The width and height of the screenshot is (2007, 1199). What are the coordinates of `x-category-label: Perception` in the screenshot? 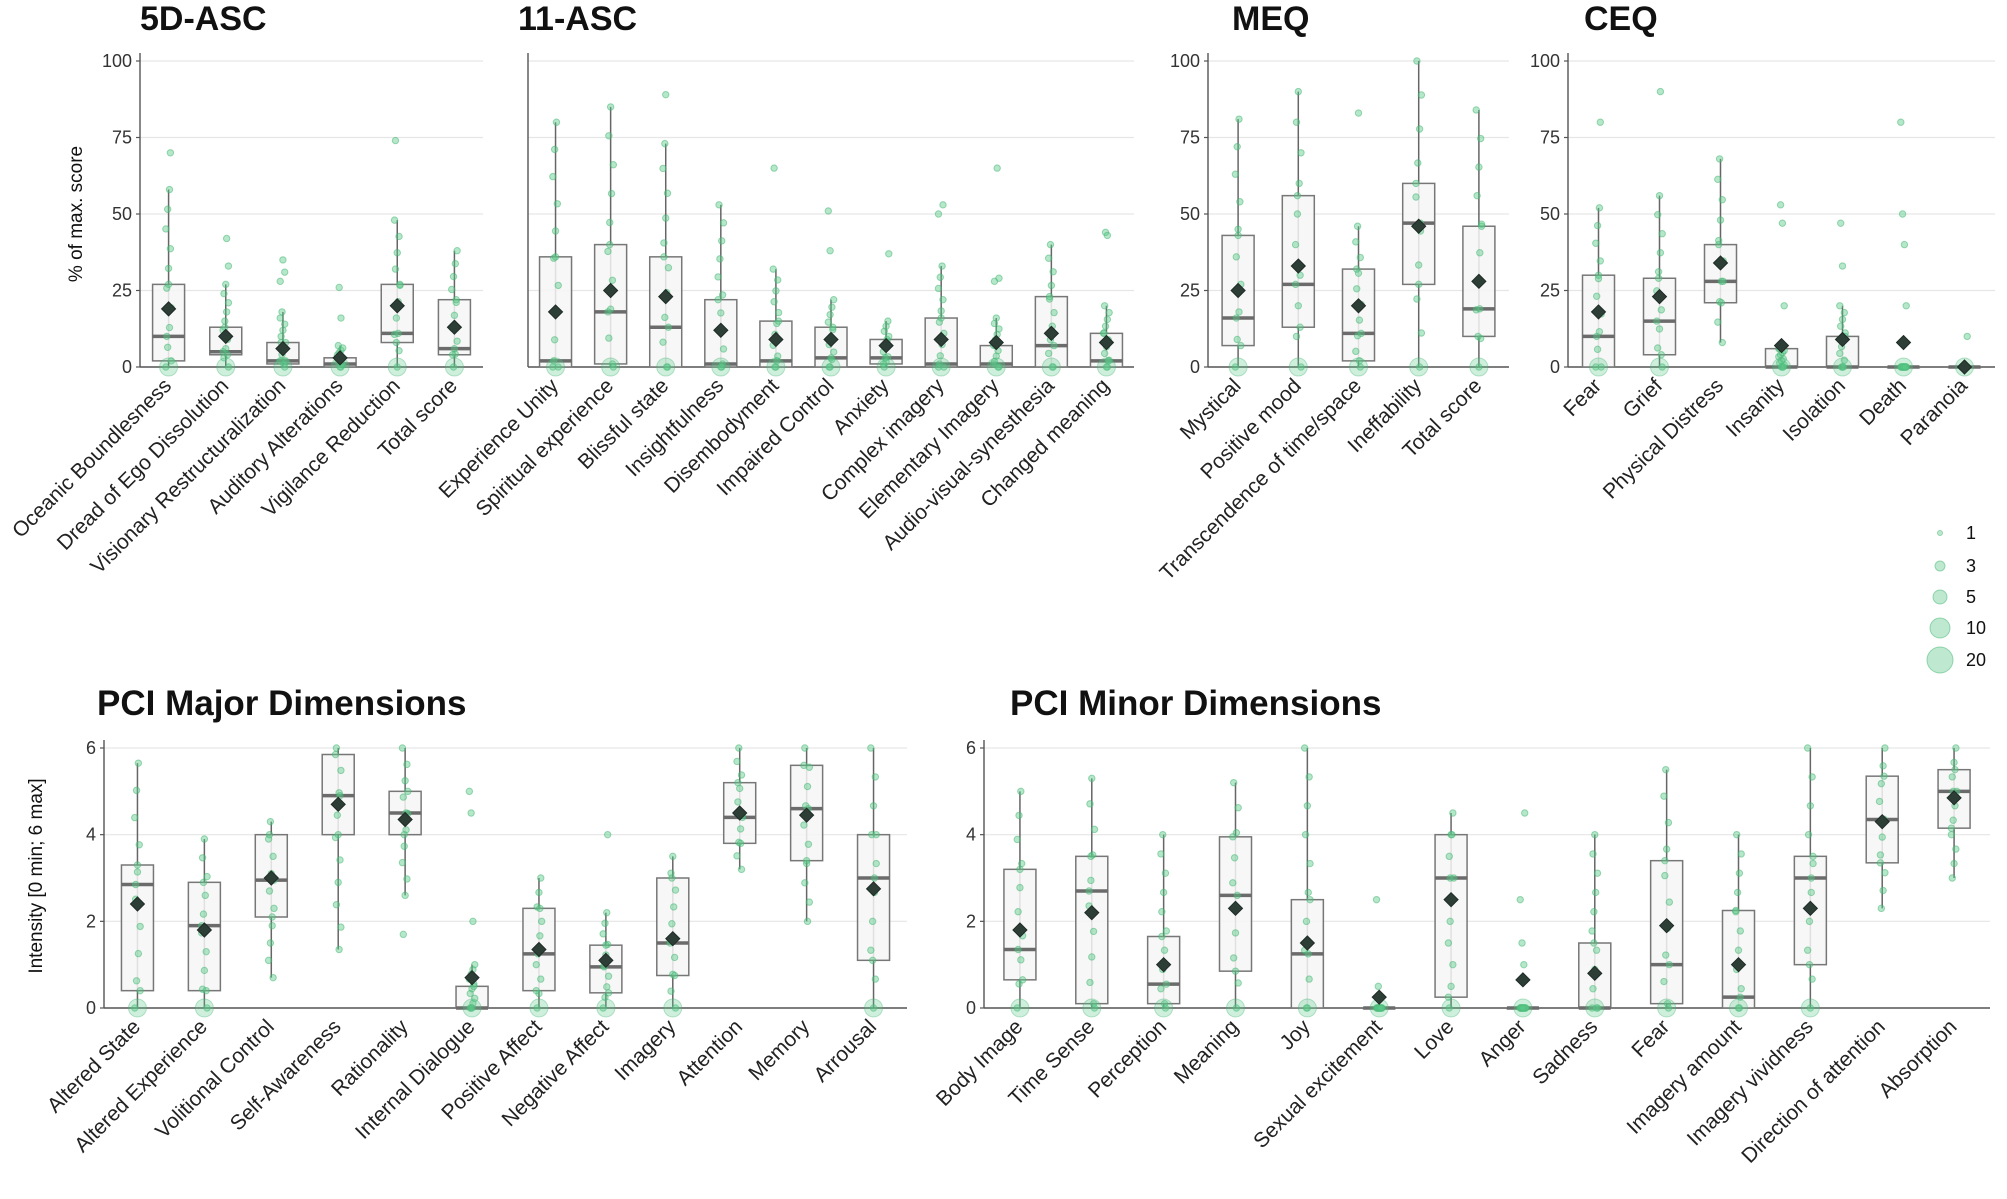 It's located at (1127, 1058).